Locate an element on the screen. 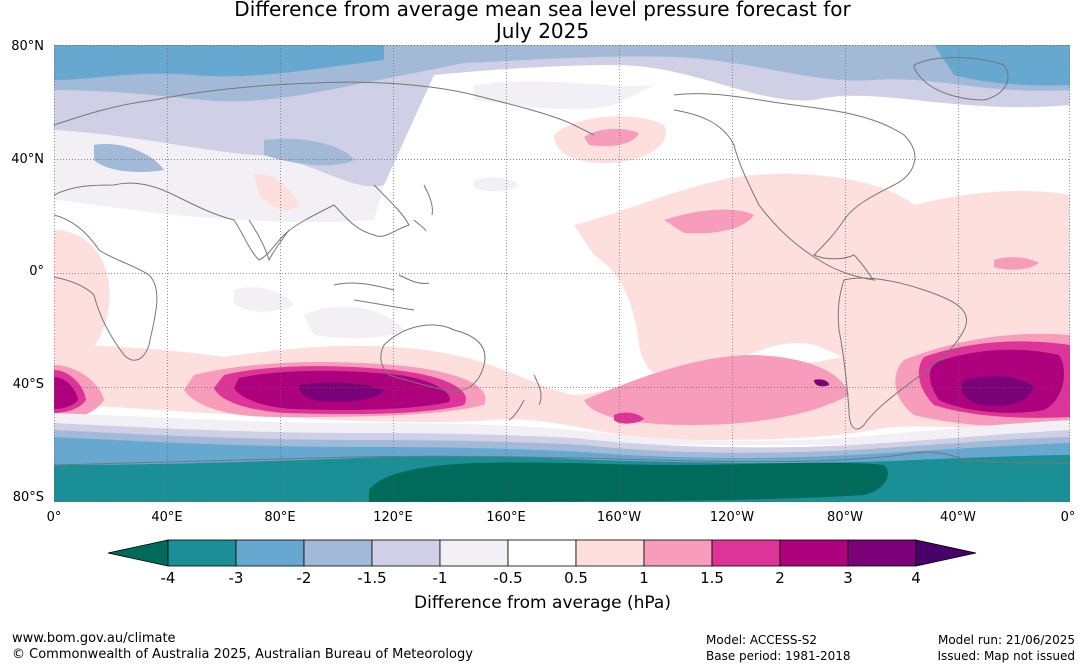 The height and width of the screenshot is (667, 1085). anomaly-north-3b is located at coordinates (1002, 65).